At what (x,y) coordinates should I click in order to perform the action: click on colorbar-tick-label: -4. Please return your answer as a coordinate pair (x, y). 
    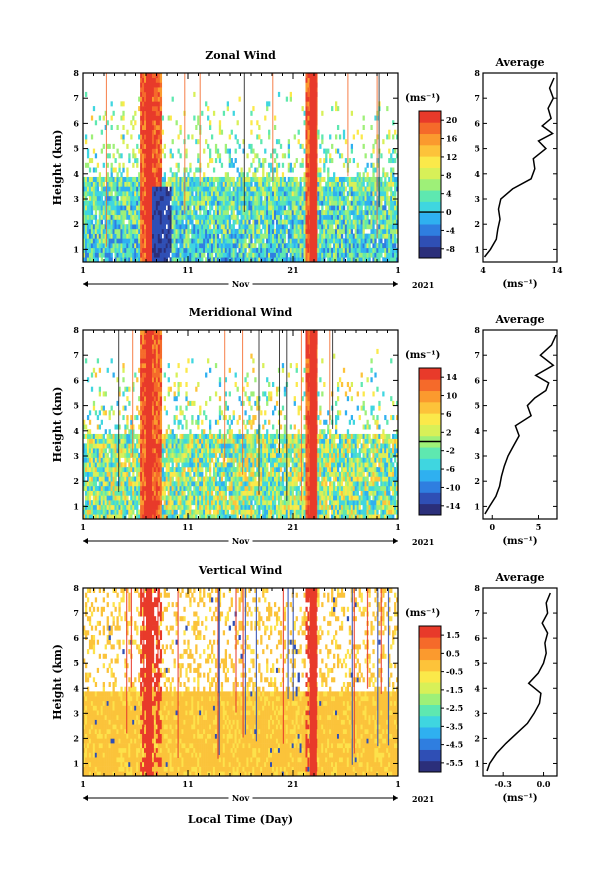
    Looking at the image, I should click on (450, 230).